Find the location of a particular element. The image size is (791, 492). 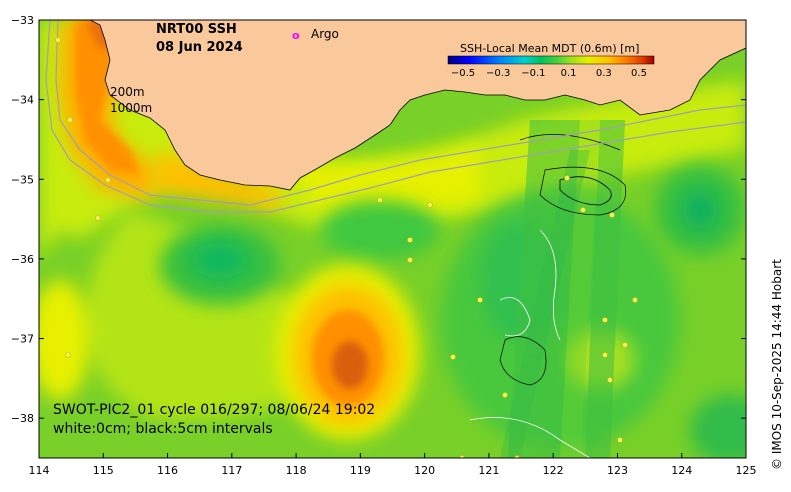

colorbar-title: SSH-Local Mean MDT (0.6m) [m] is located at coordinates (549, 48).